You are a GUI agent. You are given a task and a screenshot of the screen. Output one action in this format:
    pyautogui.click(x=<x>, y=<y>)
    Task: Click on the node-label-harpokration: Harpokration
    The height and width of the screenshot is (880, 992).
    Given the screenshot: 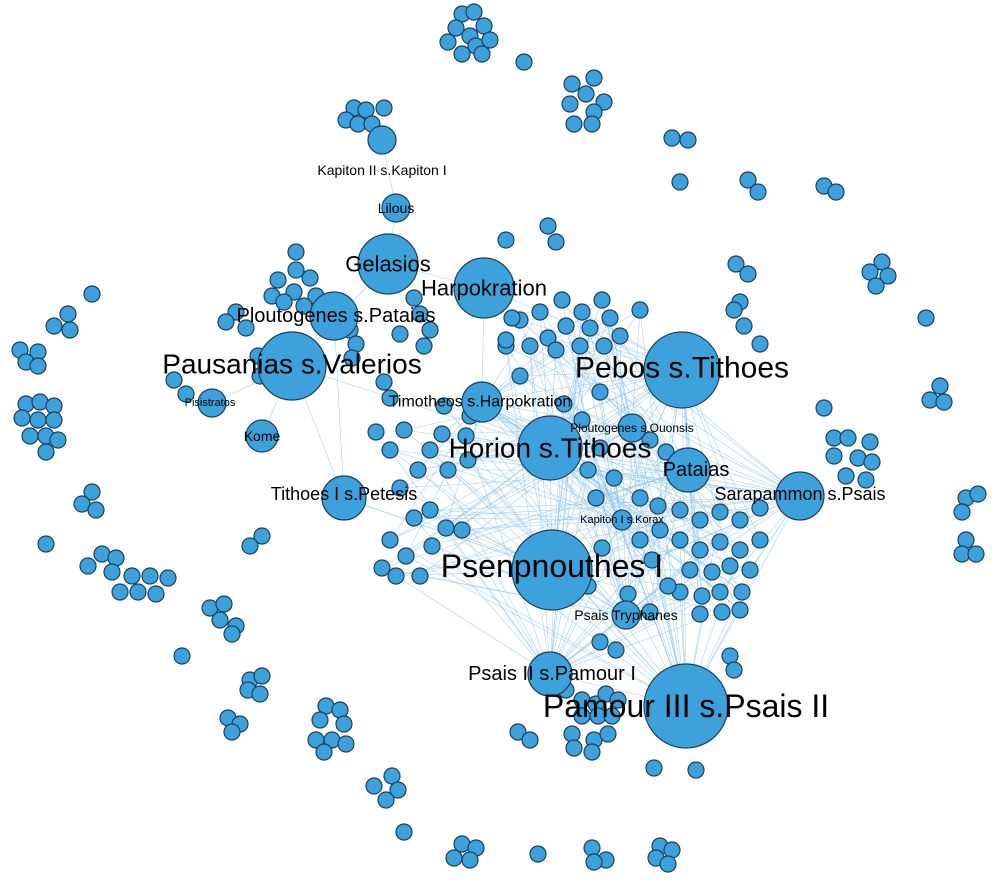 What is the action you would take?
    pyautogui.click(x=484, y=288)
    